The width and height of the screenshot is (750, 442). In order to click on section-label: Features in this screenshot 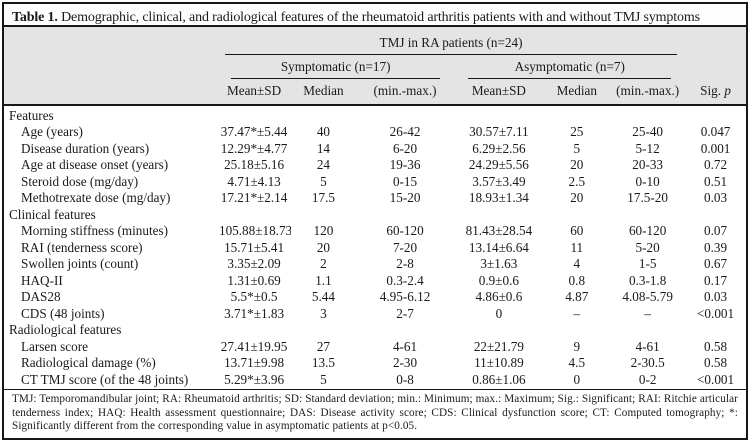, I will do `click(31, 115)`.